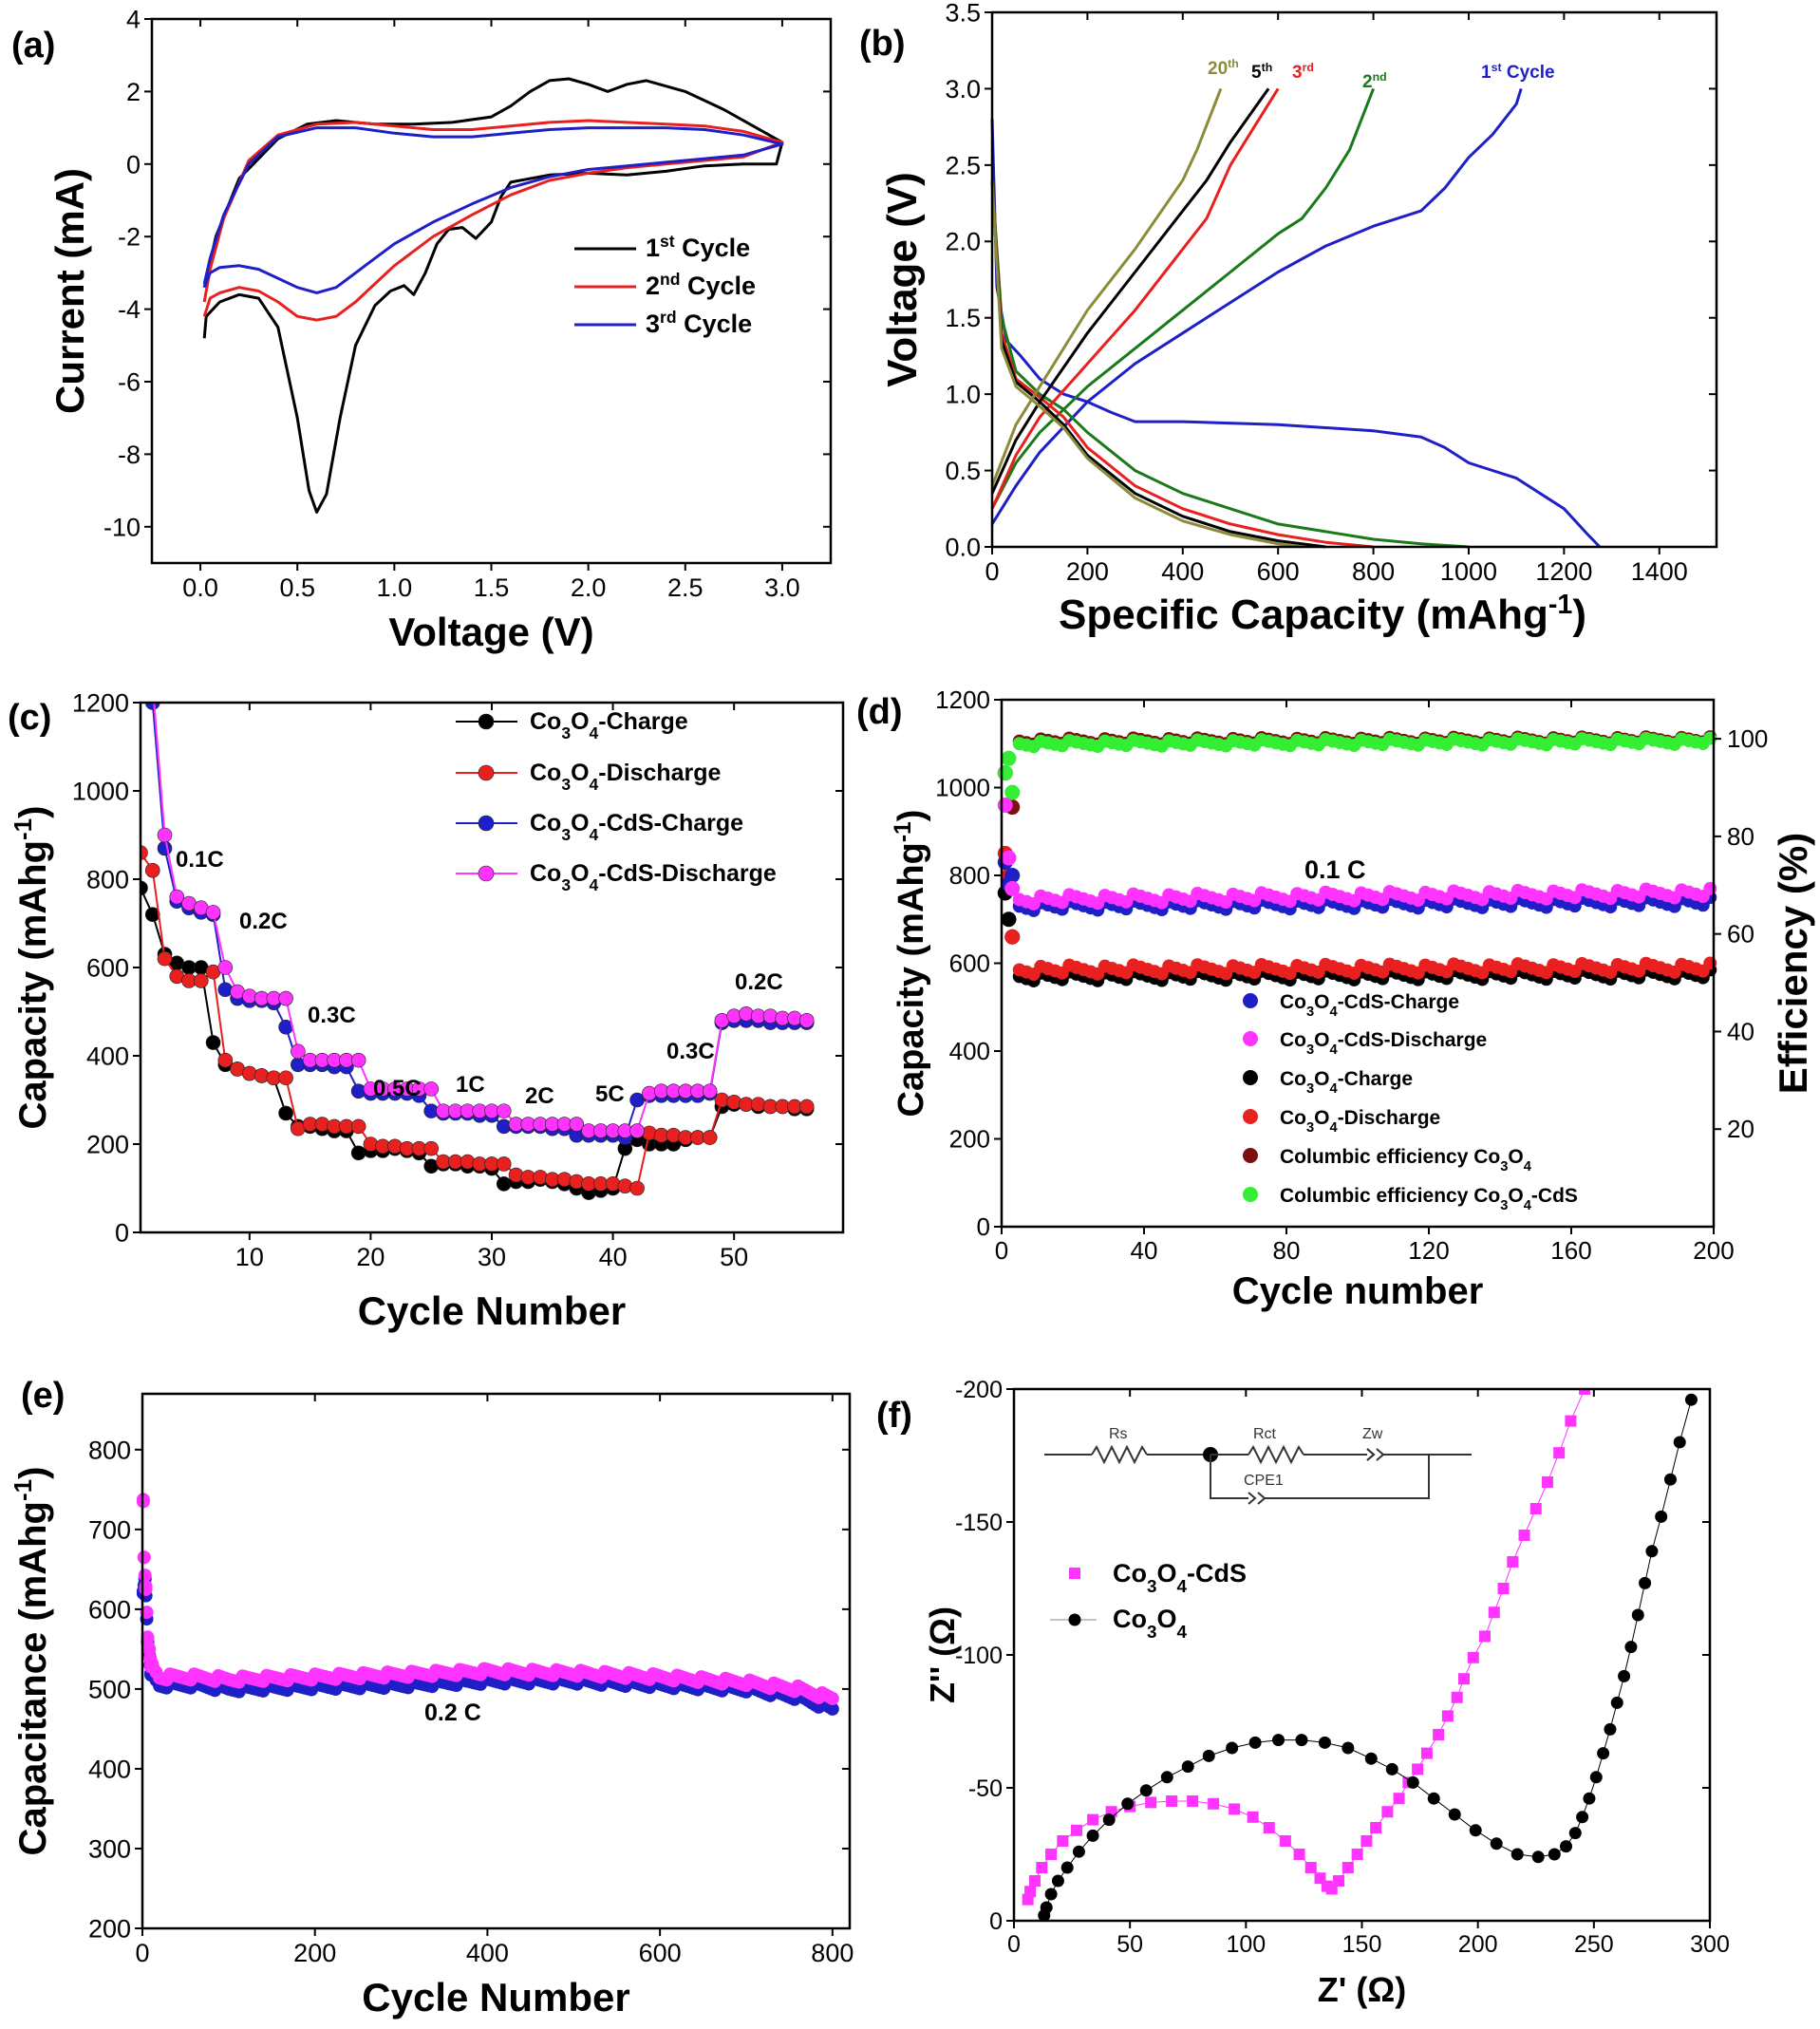 This screenshot has width=1820, height=2029. Describe the element at coordinates (31, 1661) in the screenshot. I see `y-axis-title: Capacitance (mAhg-1)` at that location.